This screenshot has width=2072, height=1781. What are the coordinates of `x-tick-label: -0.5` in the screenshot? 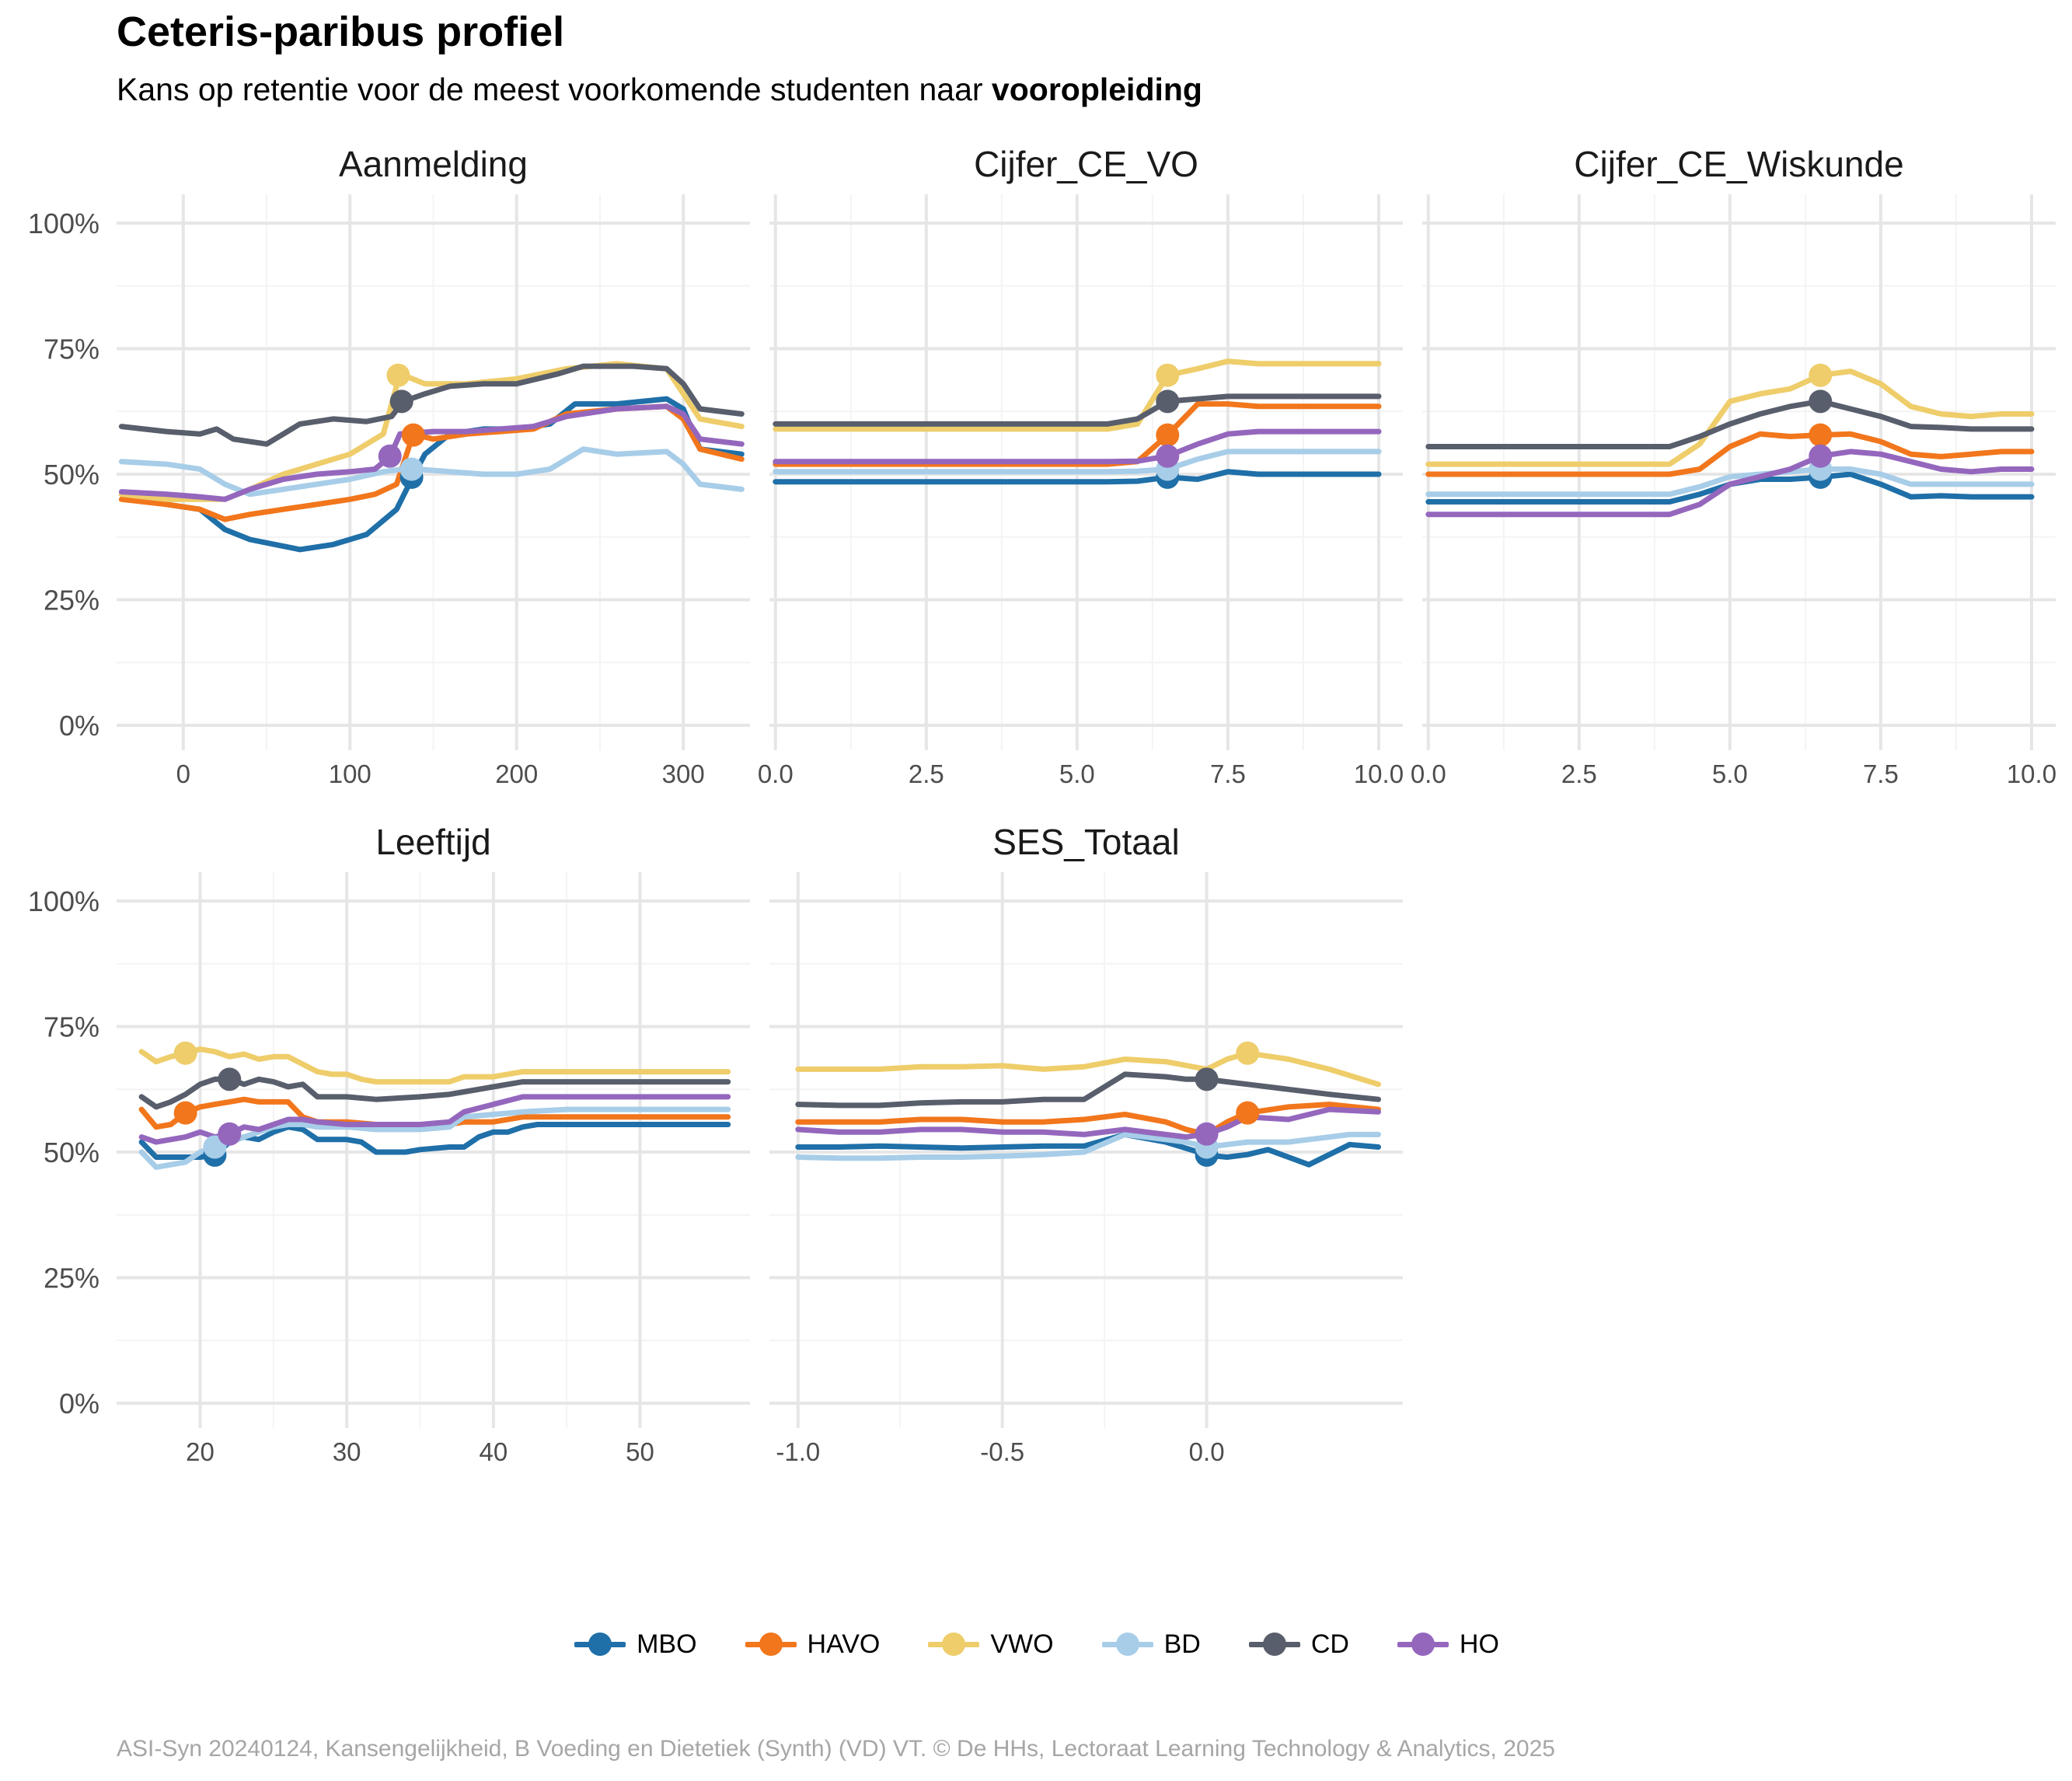 It's located at (1002, 1451).